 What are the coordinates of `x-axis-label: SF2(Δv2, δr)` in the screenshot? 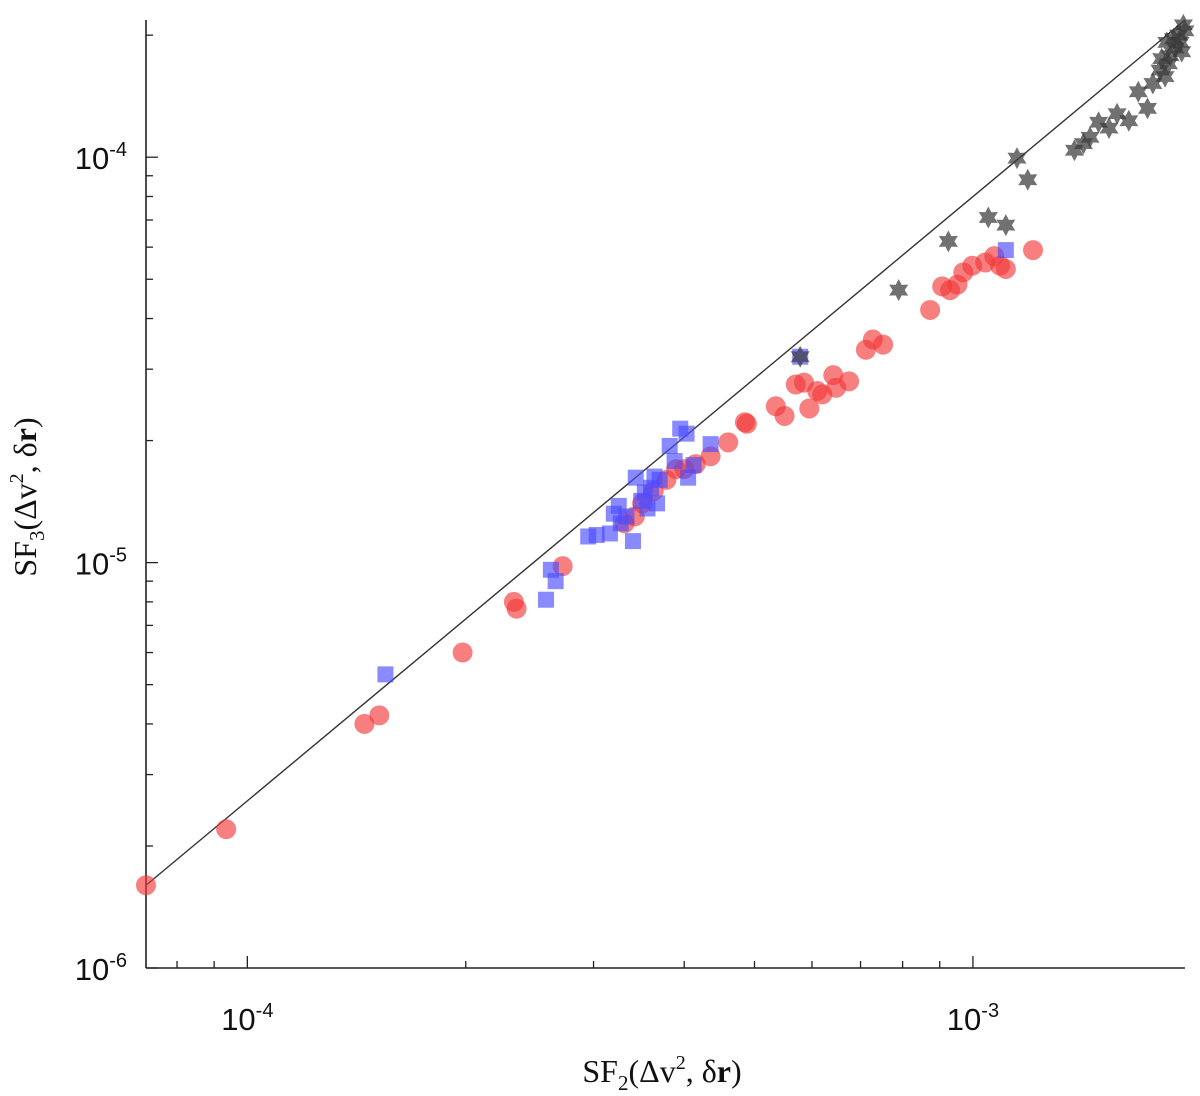 It's located at (661, 1073).